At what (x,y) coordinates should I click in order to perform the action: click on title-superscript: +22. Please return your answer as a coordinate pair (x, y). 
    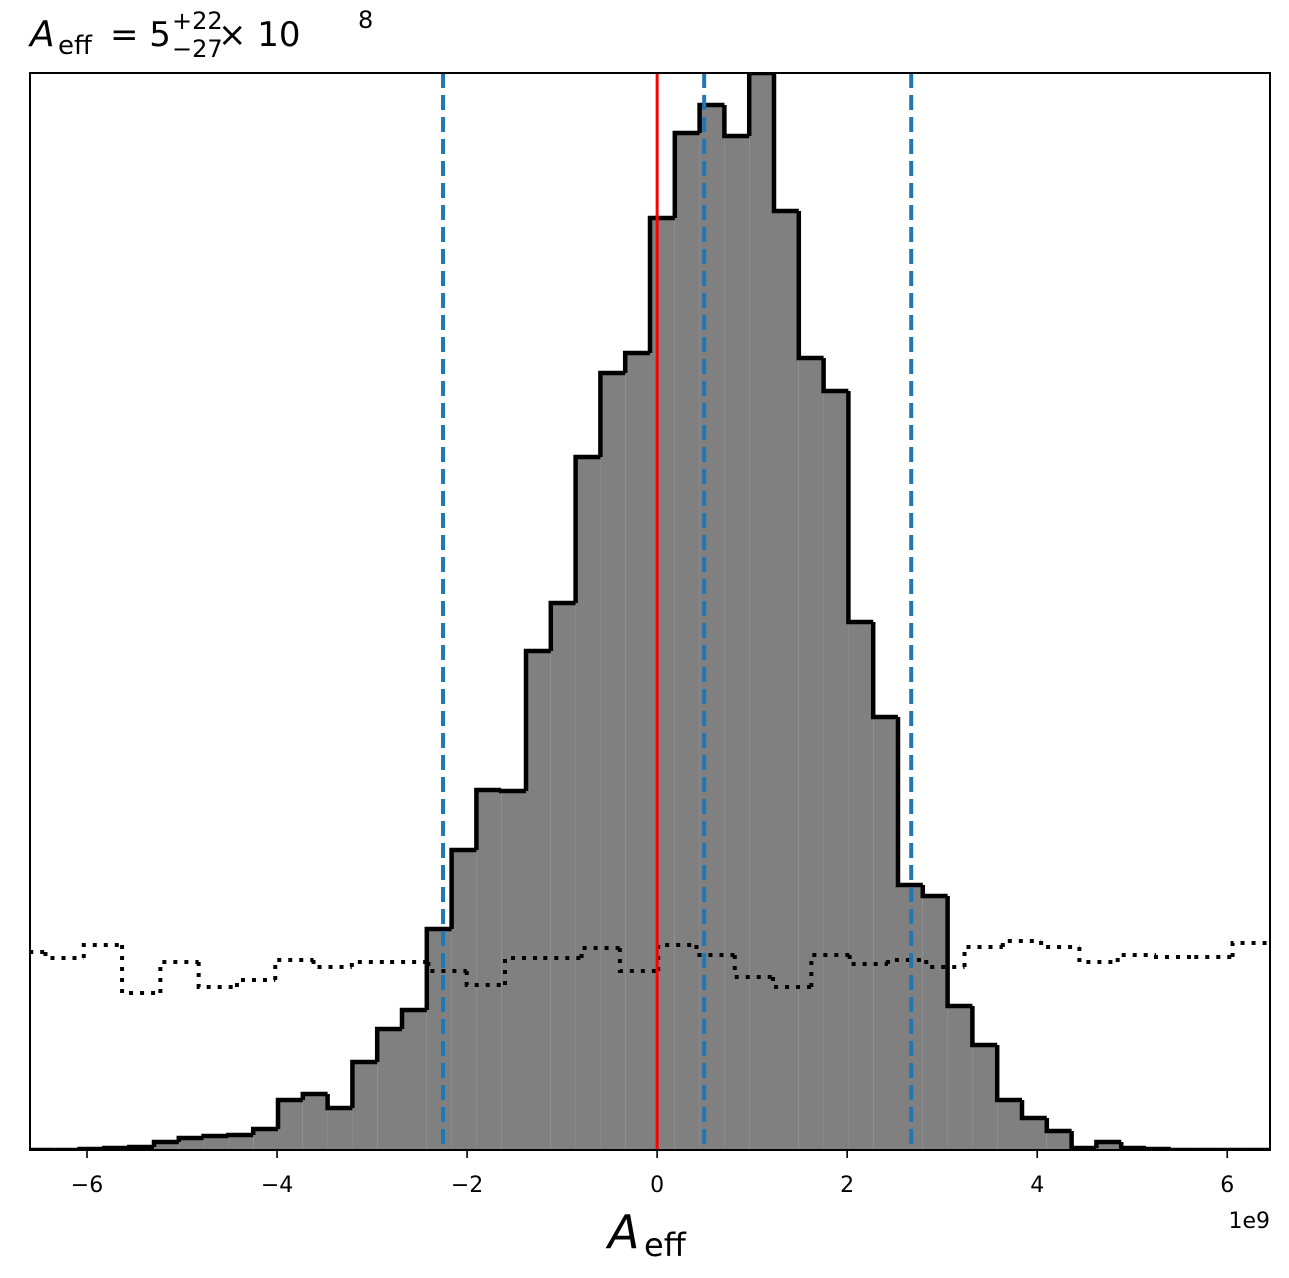
    Looking at the image, I should click on (197, 21).